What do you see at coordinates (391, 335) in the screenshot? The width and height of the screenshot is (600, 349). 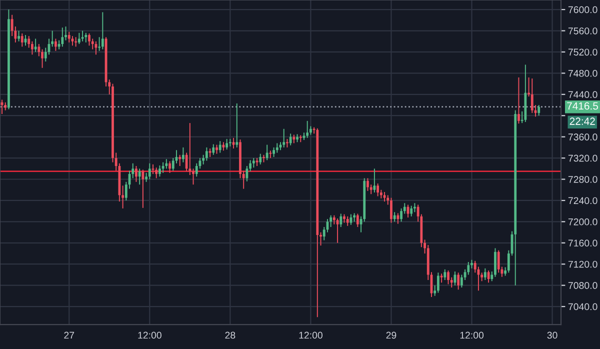 I see `x-tick-label: 29` at bounding box center [391, 335].